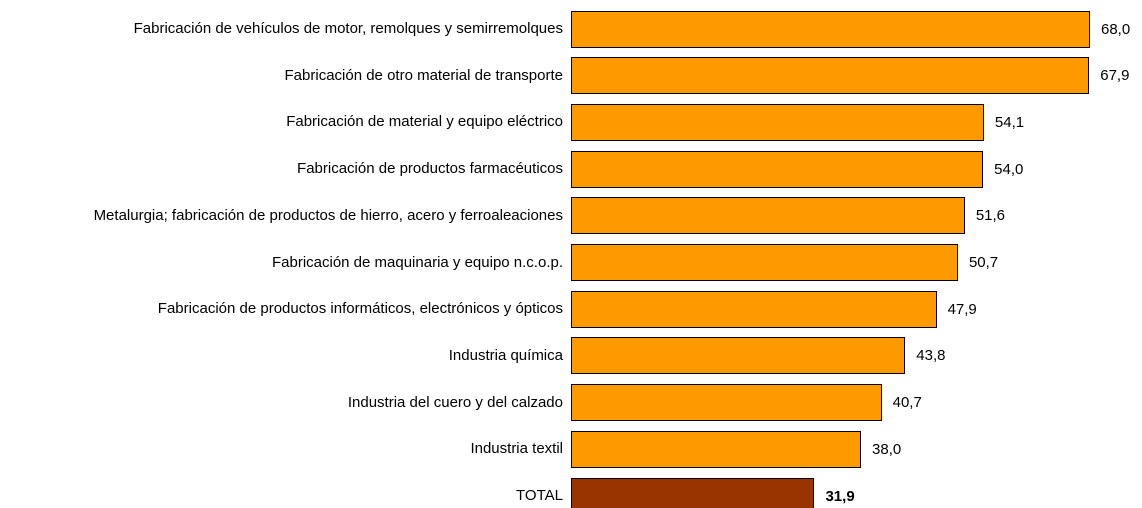 The height and width of the screenshot is (508, 1142). I want to click on value-label: 38,0, so click(887, 449).